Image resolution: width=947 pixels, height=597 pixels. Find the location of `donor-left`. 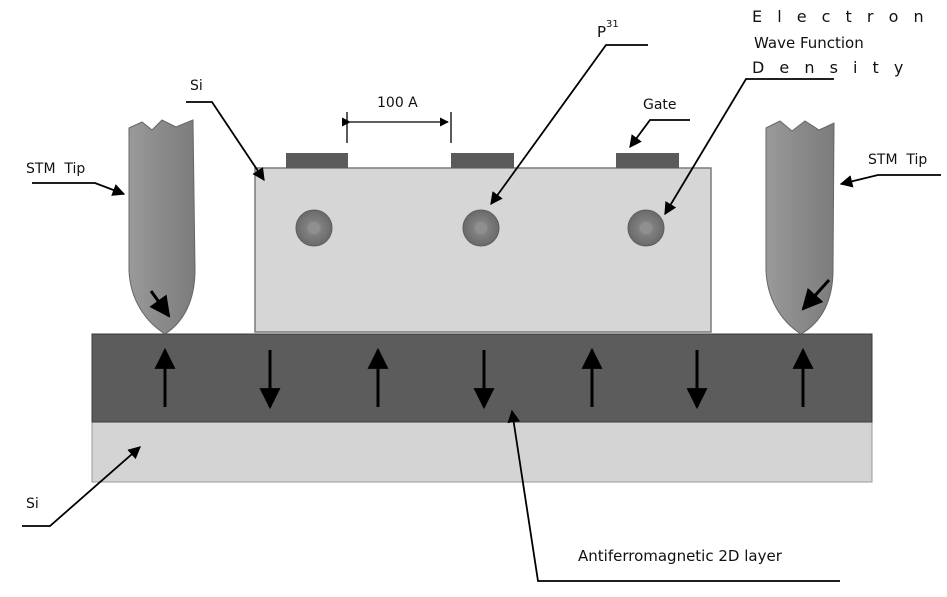

donor-left is located at coordinates (314, 228).